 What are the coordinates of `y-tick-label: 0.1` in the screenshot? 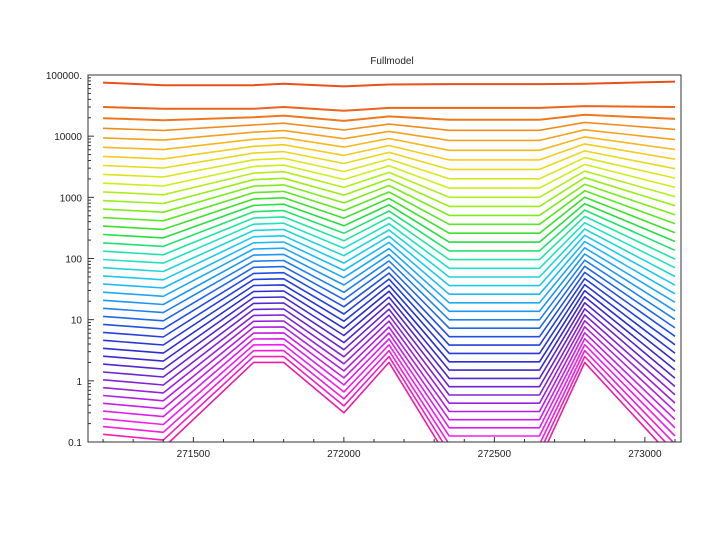 It's located at (75, 443).